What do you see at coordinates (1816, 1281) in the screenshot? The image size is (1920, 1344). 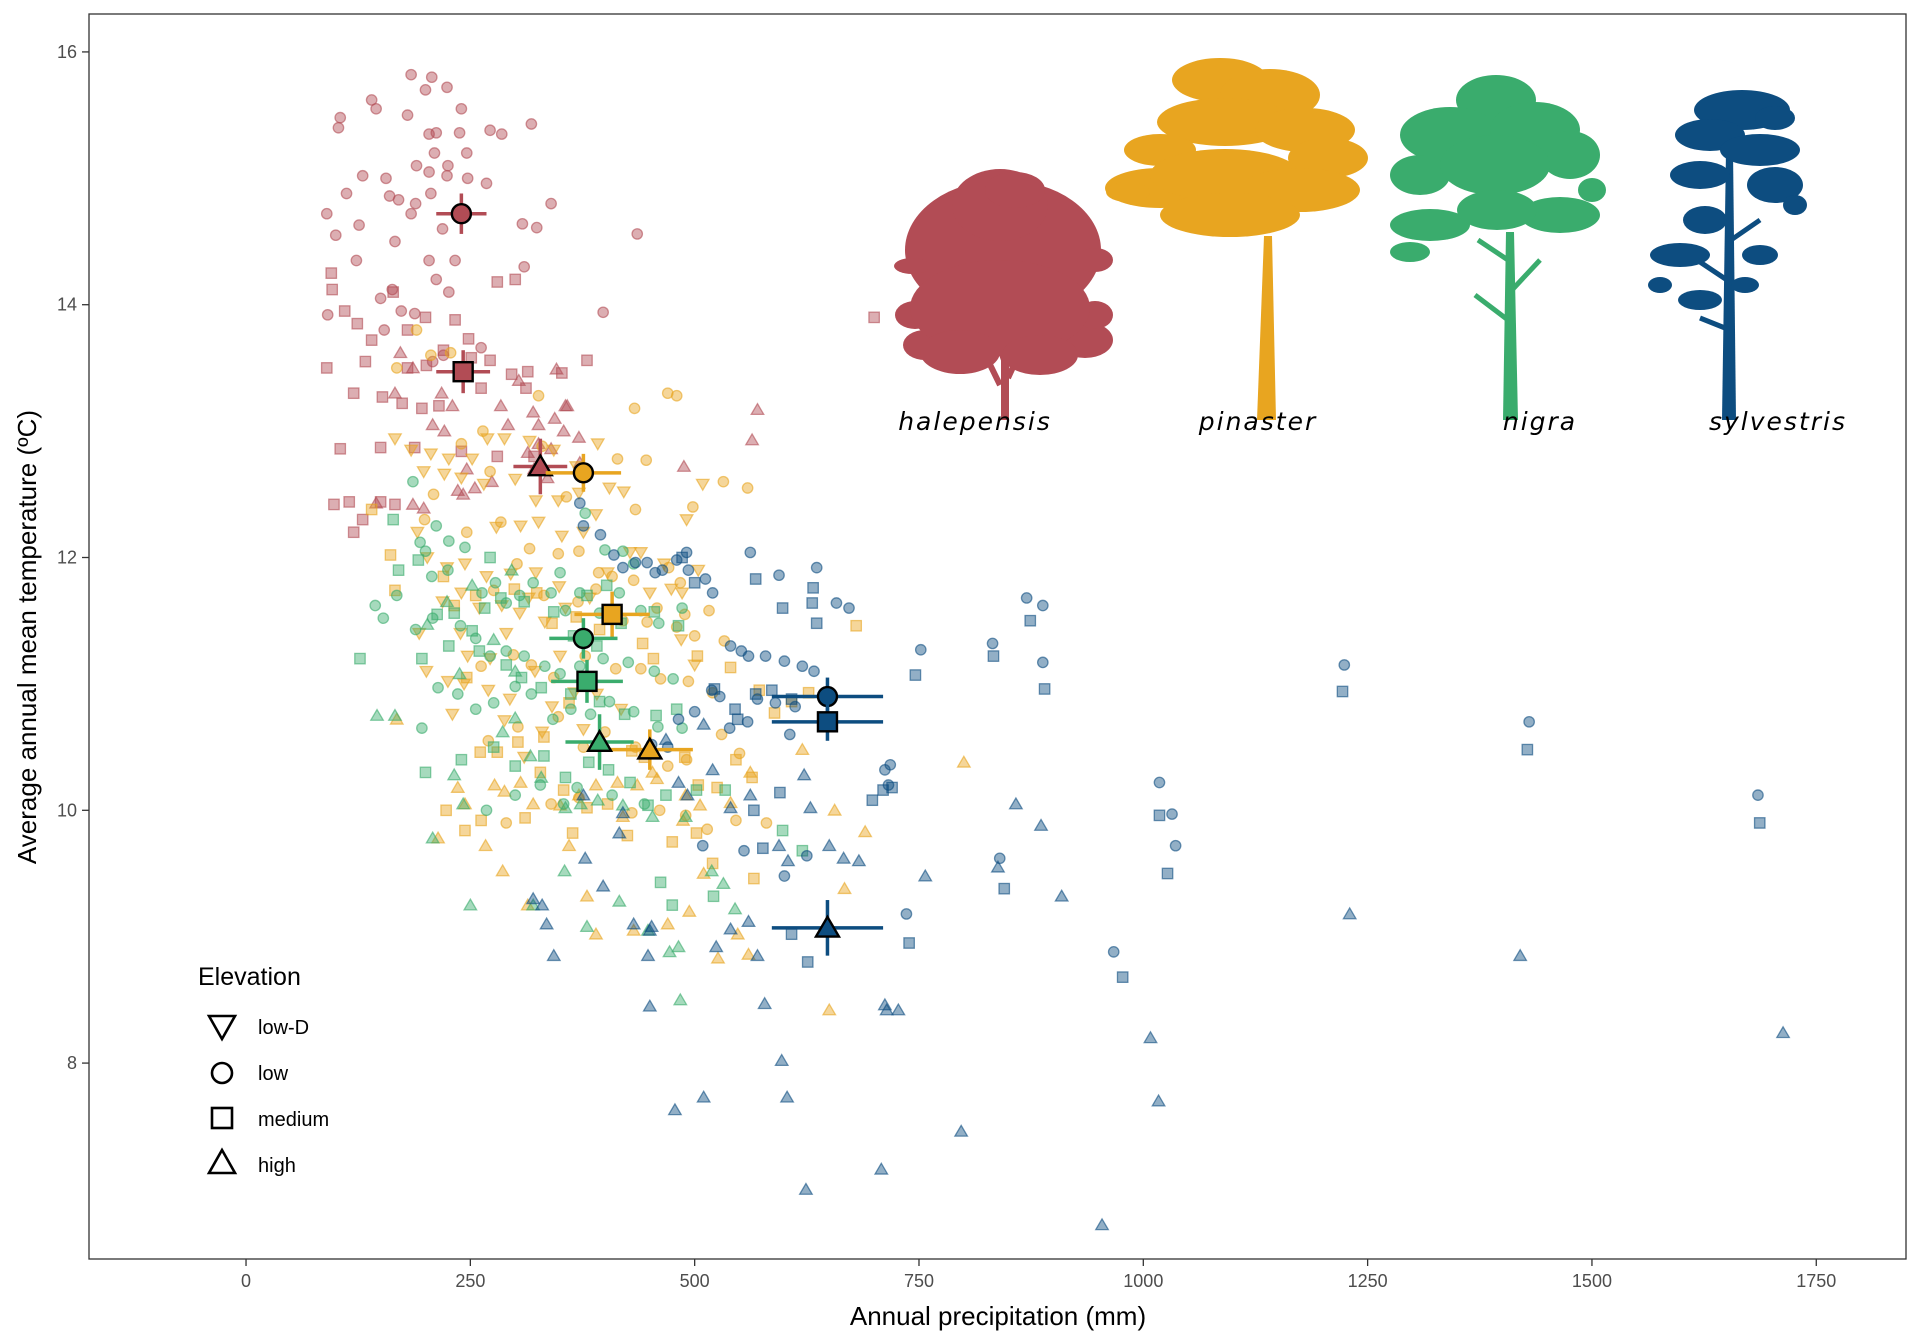 I see `x-tick-label: 1750` at bounding box center [1816, 1281].